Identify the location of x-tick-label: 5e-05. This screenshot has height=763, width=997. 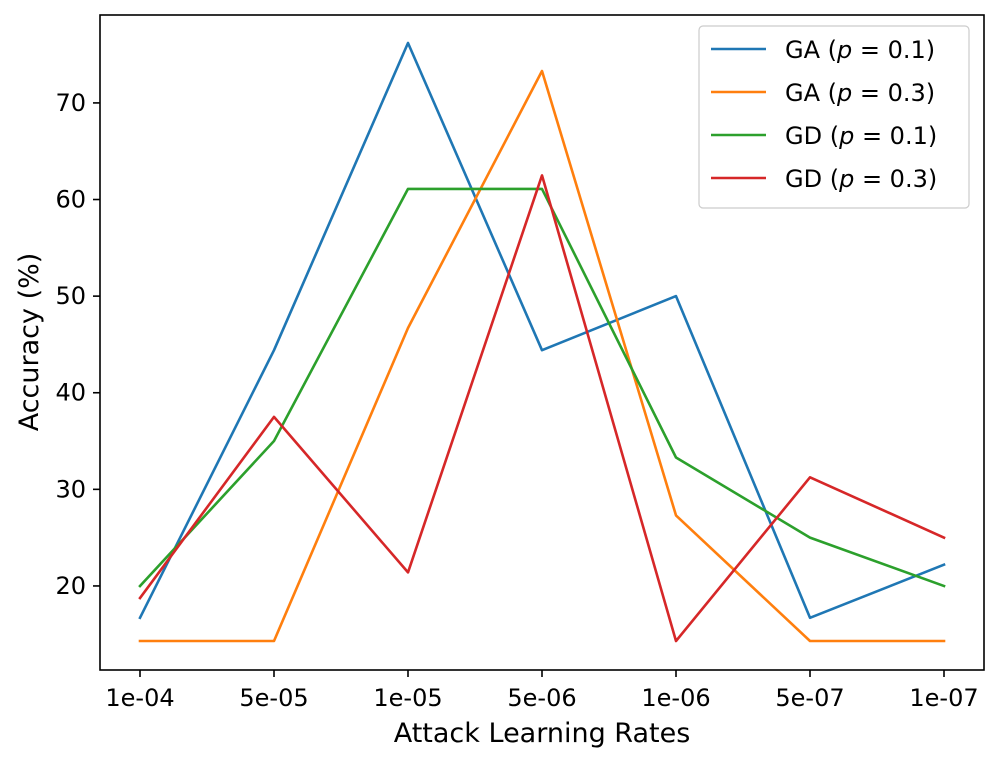
(273, 698).